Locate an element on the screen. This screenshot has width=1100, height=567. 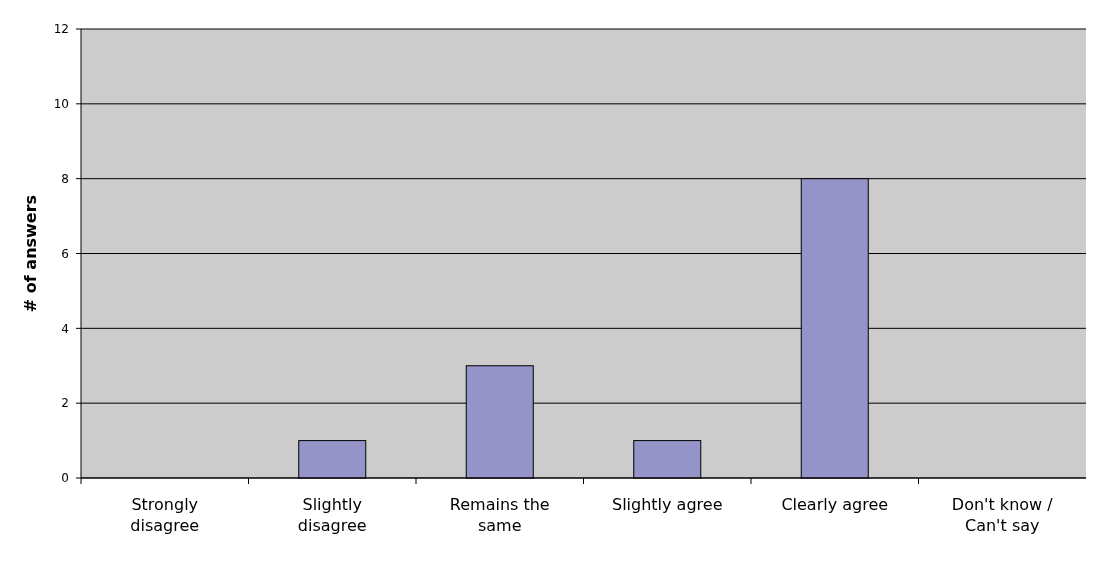
x-tick-label: Clearly agree is located at coordinates (835, 504).